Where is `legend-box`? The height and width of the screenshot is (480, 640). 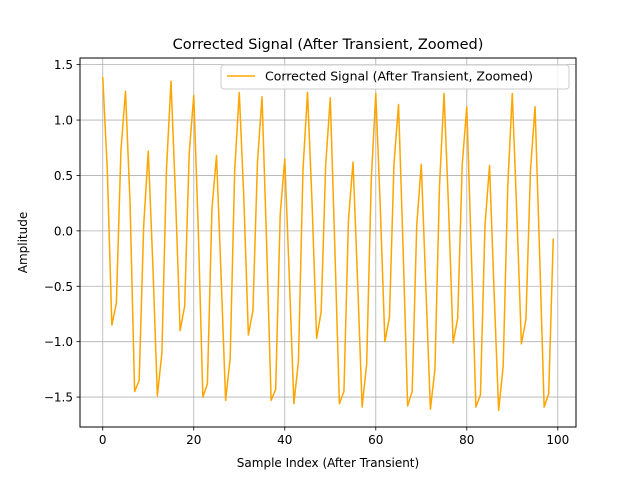
legend-box is located at coordinates (395, 77).